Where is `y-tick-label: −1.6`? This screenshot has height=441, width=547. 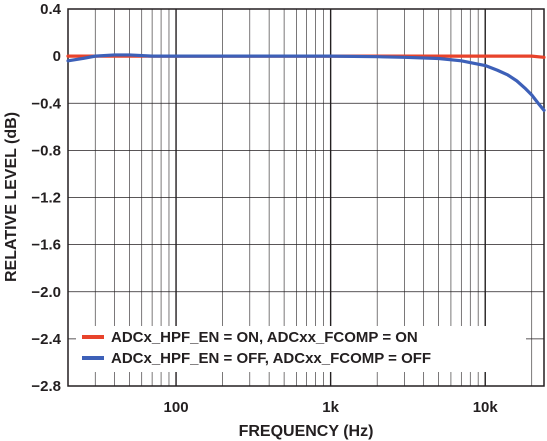
y-tick-label: −1.6 is located at coordinates (46, 245).